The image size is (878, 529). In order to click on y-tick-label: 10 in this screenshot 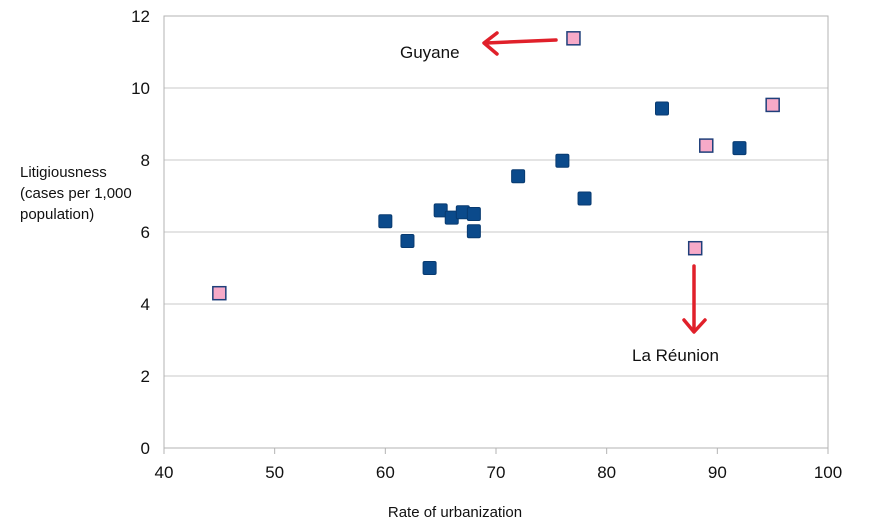, I will do `click(140, 88)`.